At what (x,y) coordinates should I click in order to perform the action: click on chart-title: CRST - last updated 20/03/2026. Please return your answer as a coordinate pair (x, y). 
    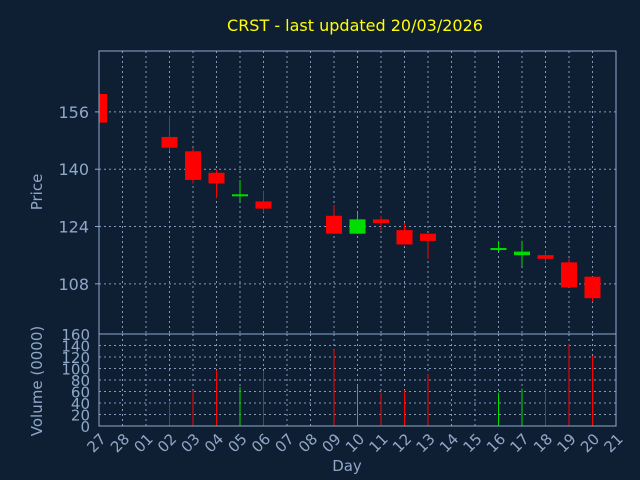
    Looking at the image, I should click on (355, 25).